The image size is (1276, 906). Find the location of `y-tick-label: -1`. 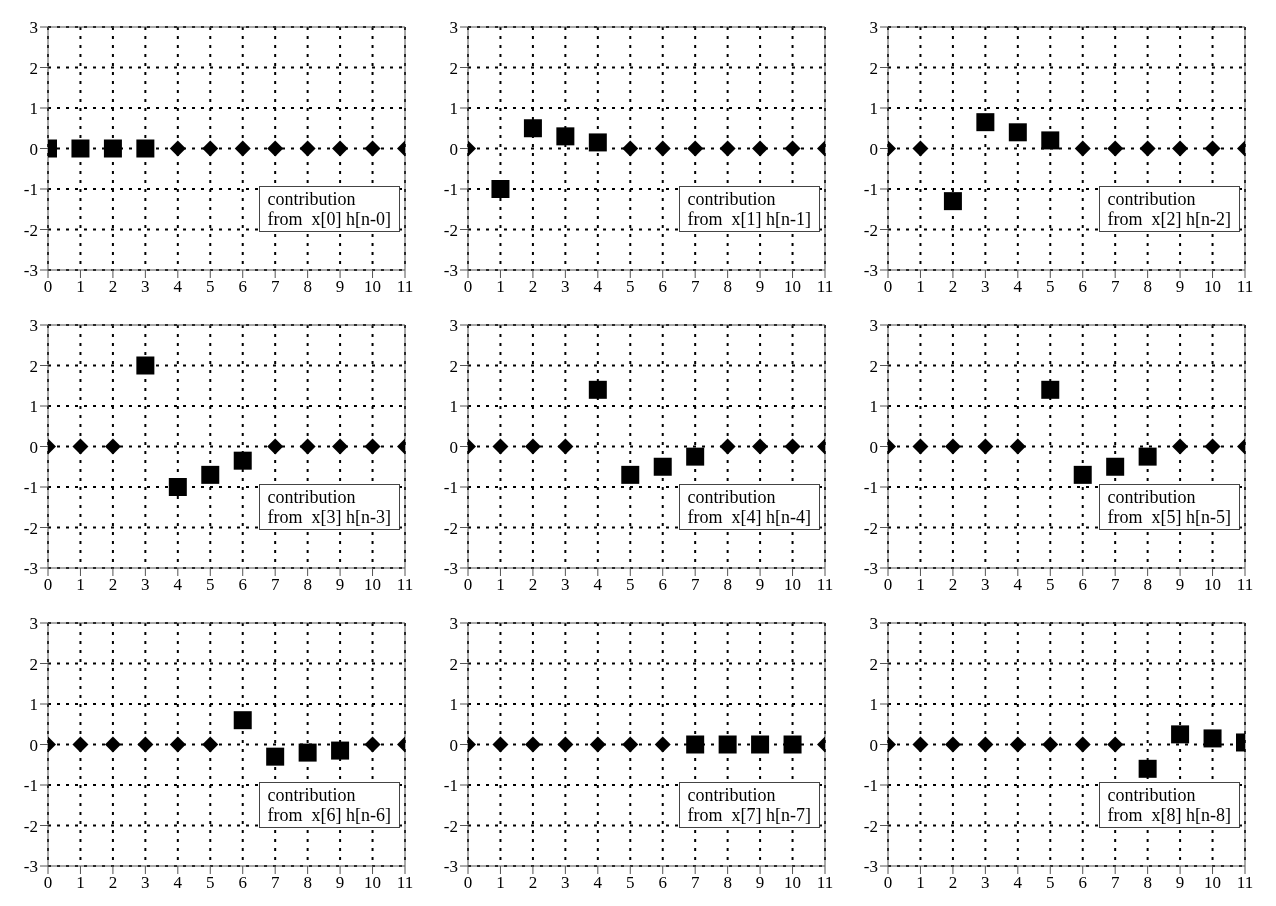

y-tick-label: -1 is located at coordinates (450, 488).